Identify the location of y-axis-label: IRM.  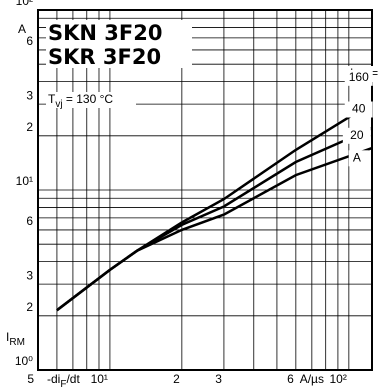
(15, 338).